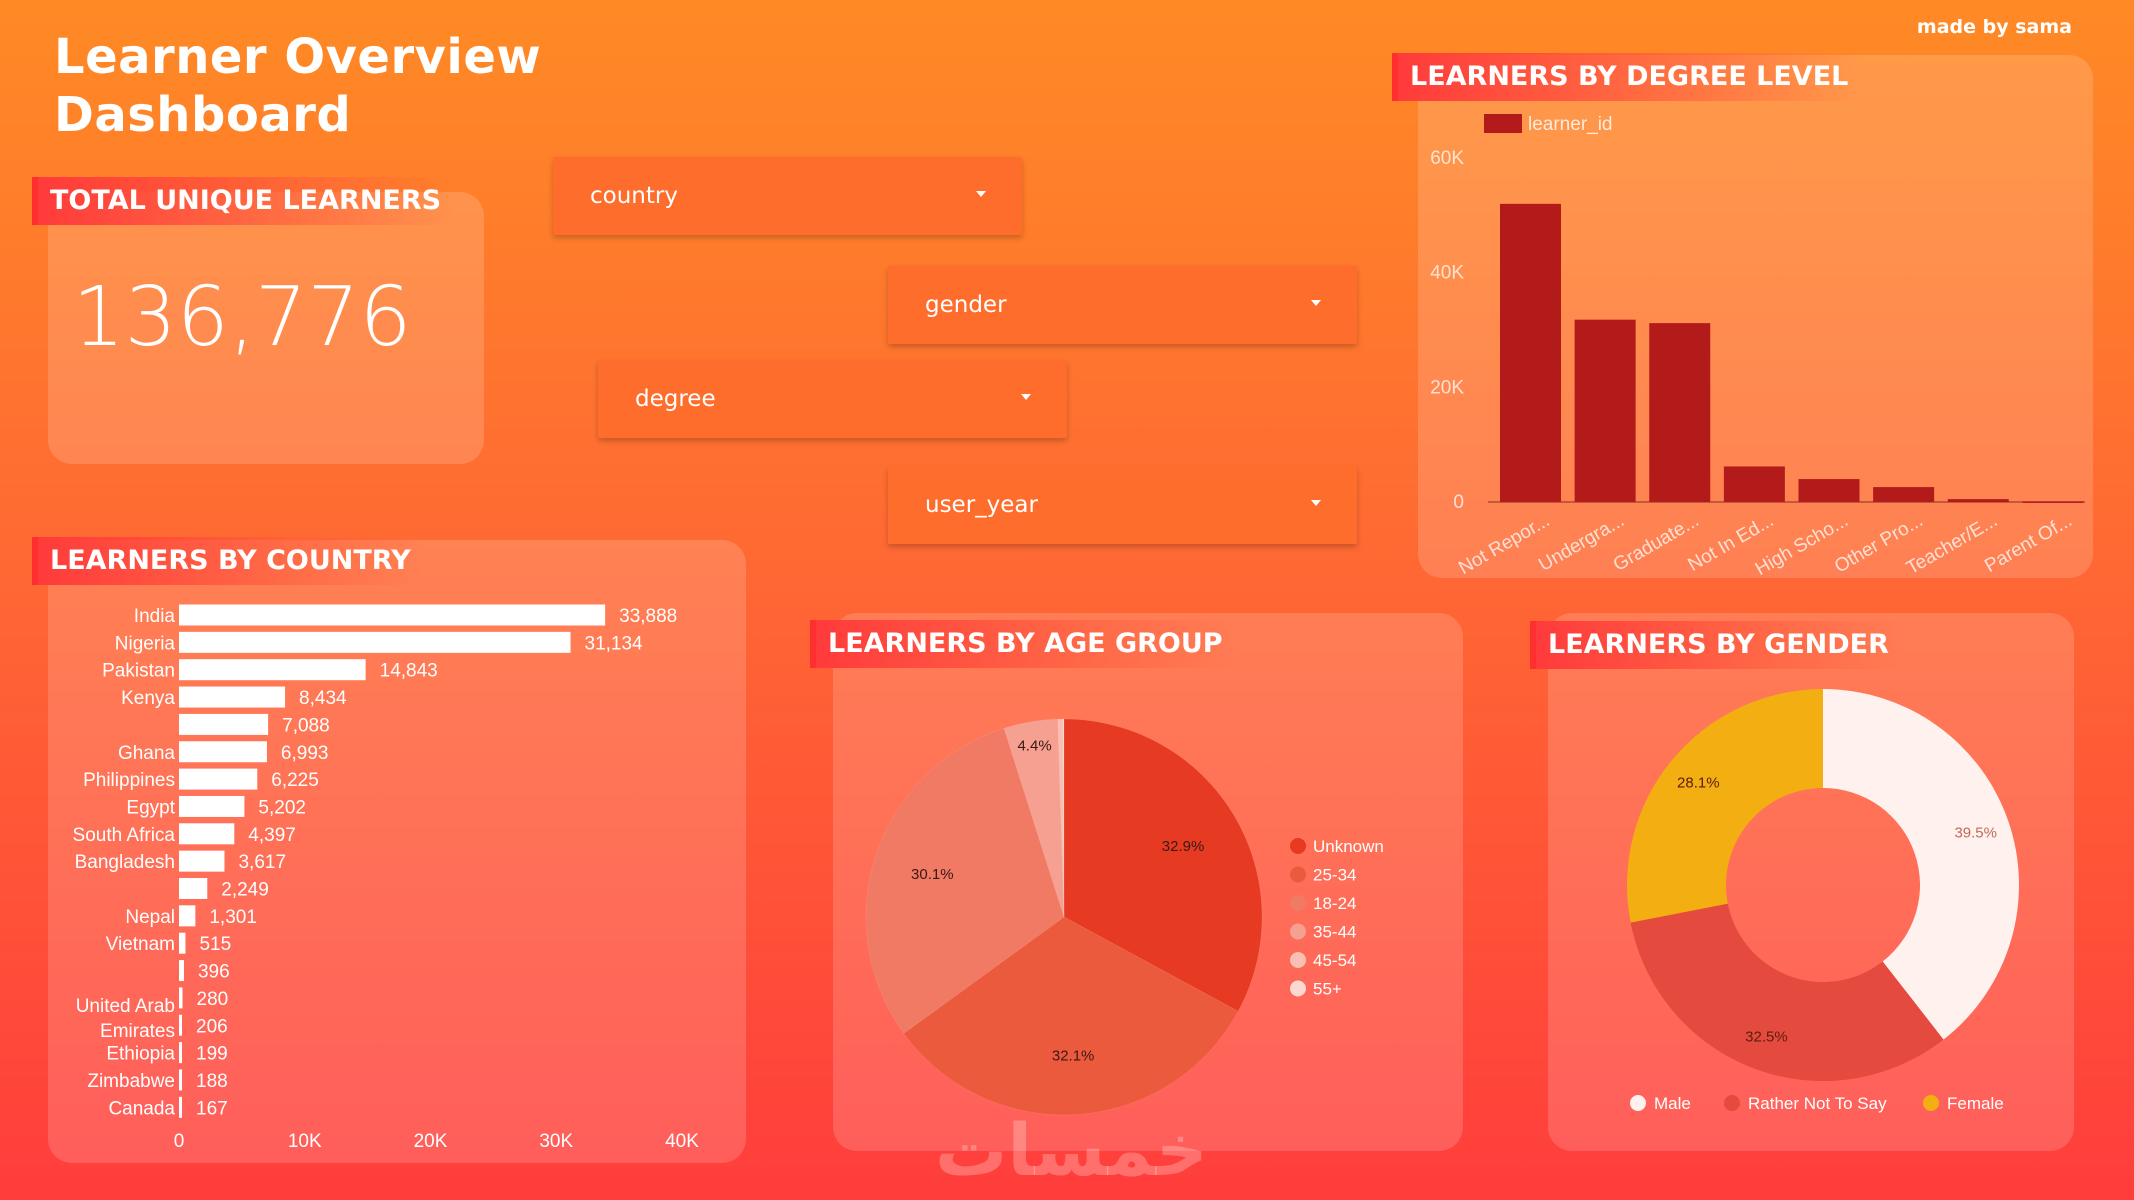  Describe the element at coordinates (282, 807) in the screenshot. I see `value-label: 5,202` at that location.